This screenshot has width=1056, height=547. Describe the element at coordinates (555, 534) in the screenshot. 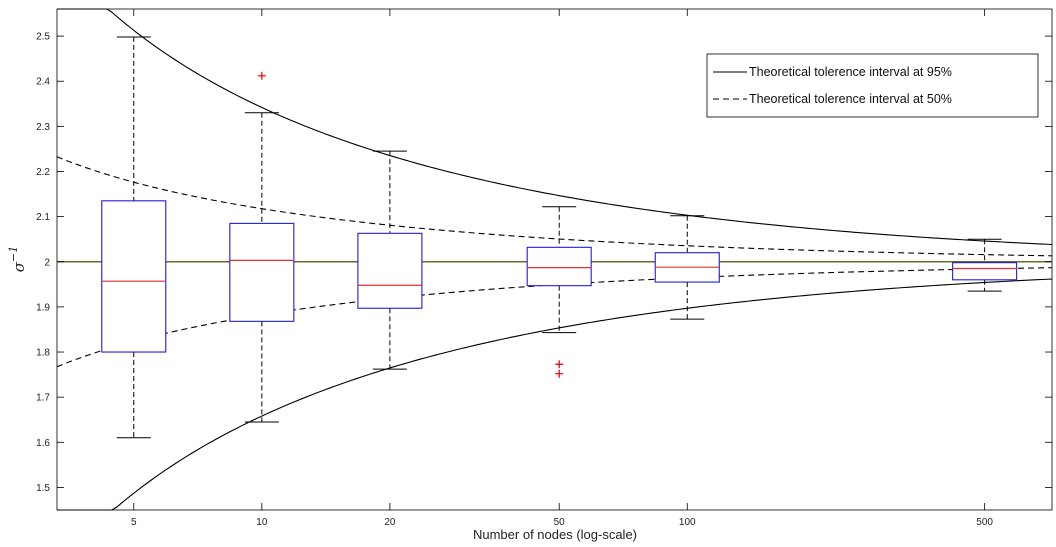

I see `x-axis-label: Number of nodes (log-scale)` at that location.